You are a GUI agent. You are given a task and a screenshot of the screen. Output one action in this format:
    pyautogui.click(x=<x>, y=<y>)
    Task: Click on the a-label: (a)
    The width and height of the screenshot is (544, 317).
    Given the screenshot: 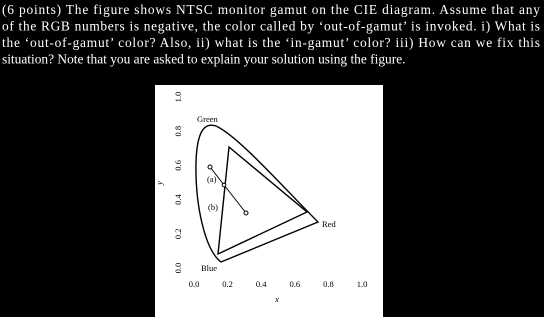 What is the action you would take?
    pyautogui.click(x=212, y=179)
    